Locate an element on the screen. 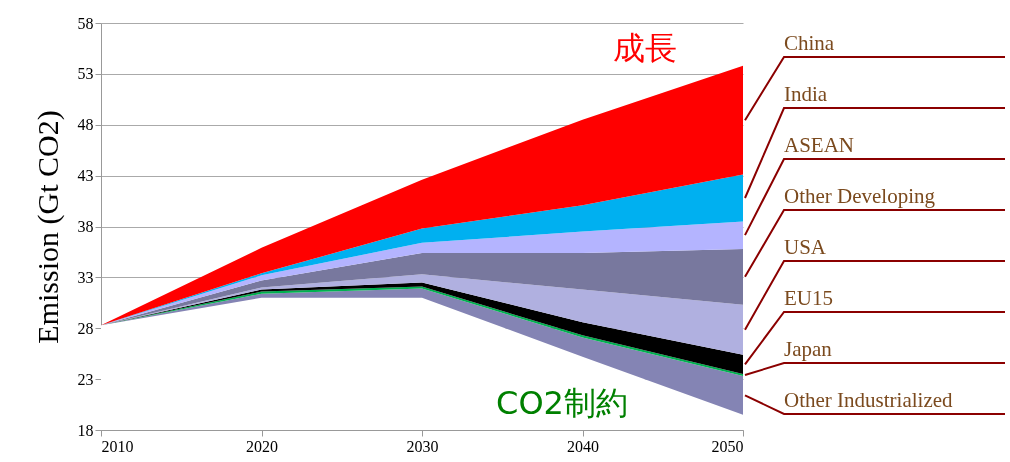 The width and height of the screenshot is (1010, 462). y-axis-title: Emission (Gt CO2) is located at coordinates (47, 227).